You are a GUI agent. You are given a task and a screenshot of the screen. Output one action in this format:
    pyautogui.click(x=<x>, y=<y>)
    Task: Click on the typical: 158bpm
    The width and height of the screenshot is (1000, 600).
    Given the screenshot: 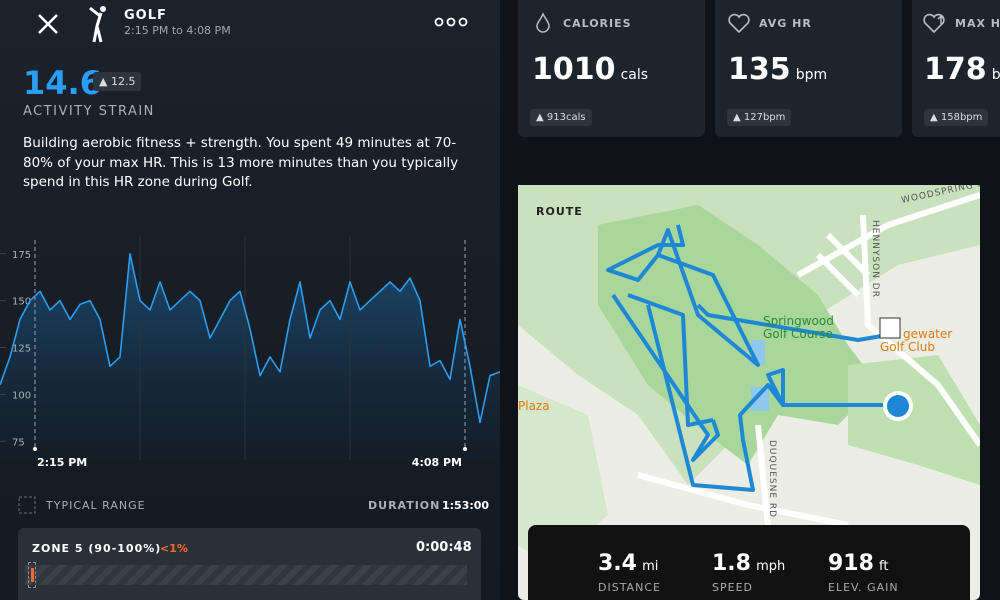 What is the action you would take?
    pyautogui.click(x=961, y=117)
    